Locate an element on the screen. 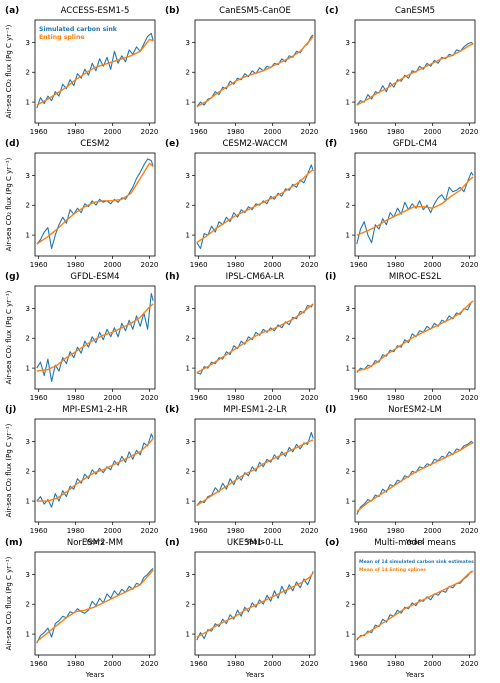 The width and height of the screenshot is (500, 683). panel-title: UKESM1-0-LL is located at coordinates (255, 543).